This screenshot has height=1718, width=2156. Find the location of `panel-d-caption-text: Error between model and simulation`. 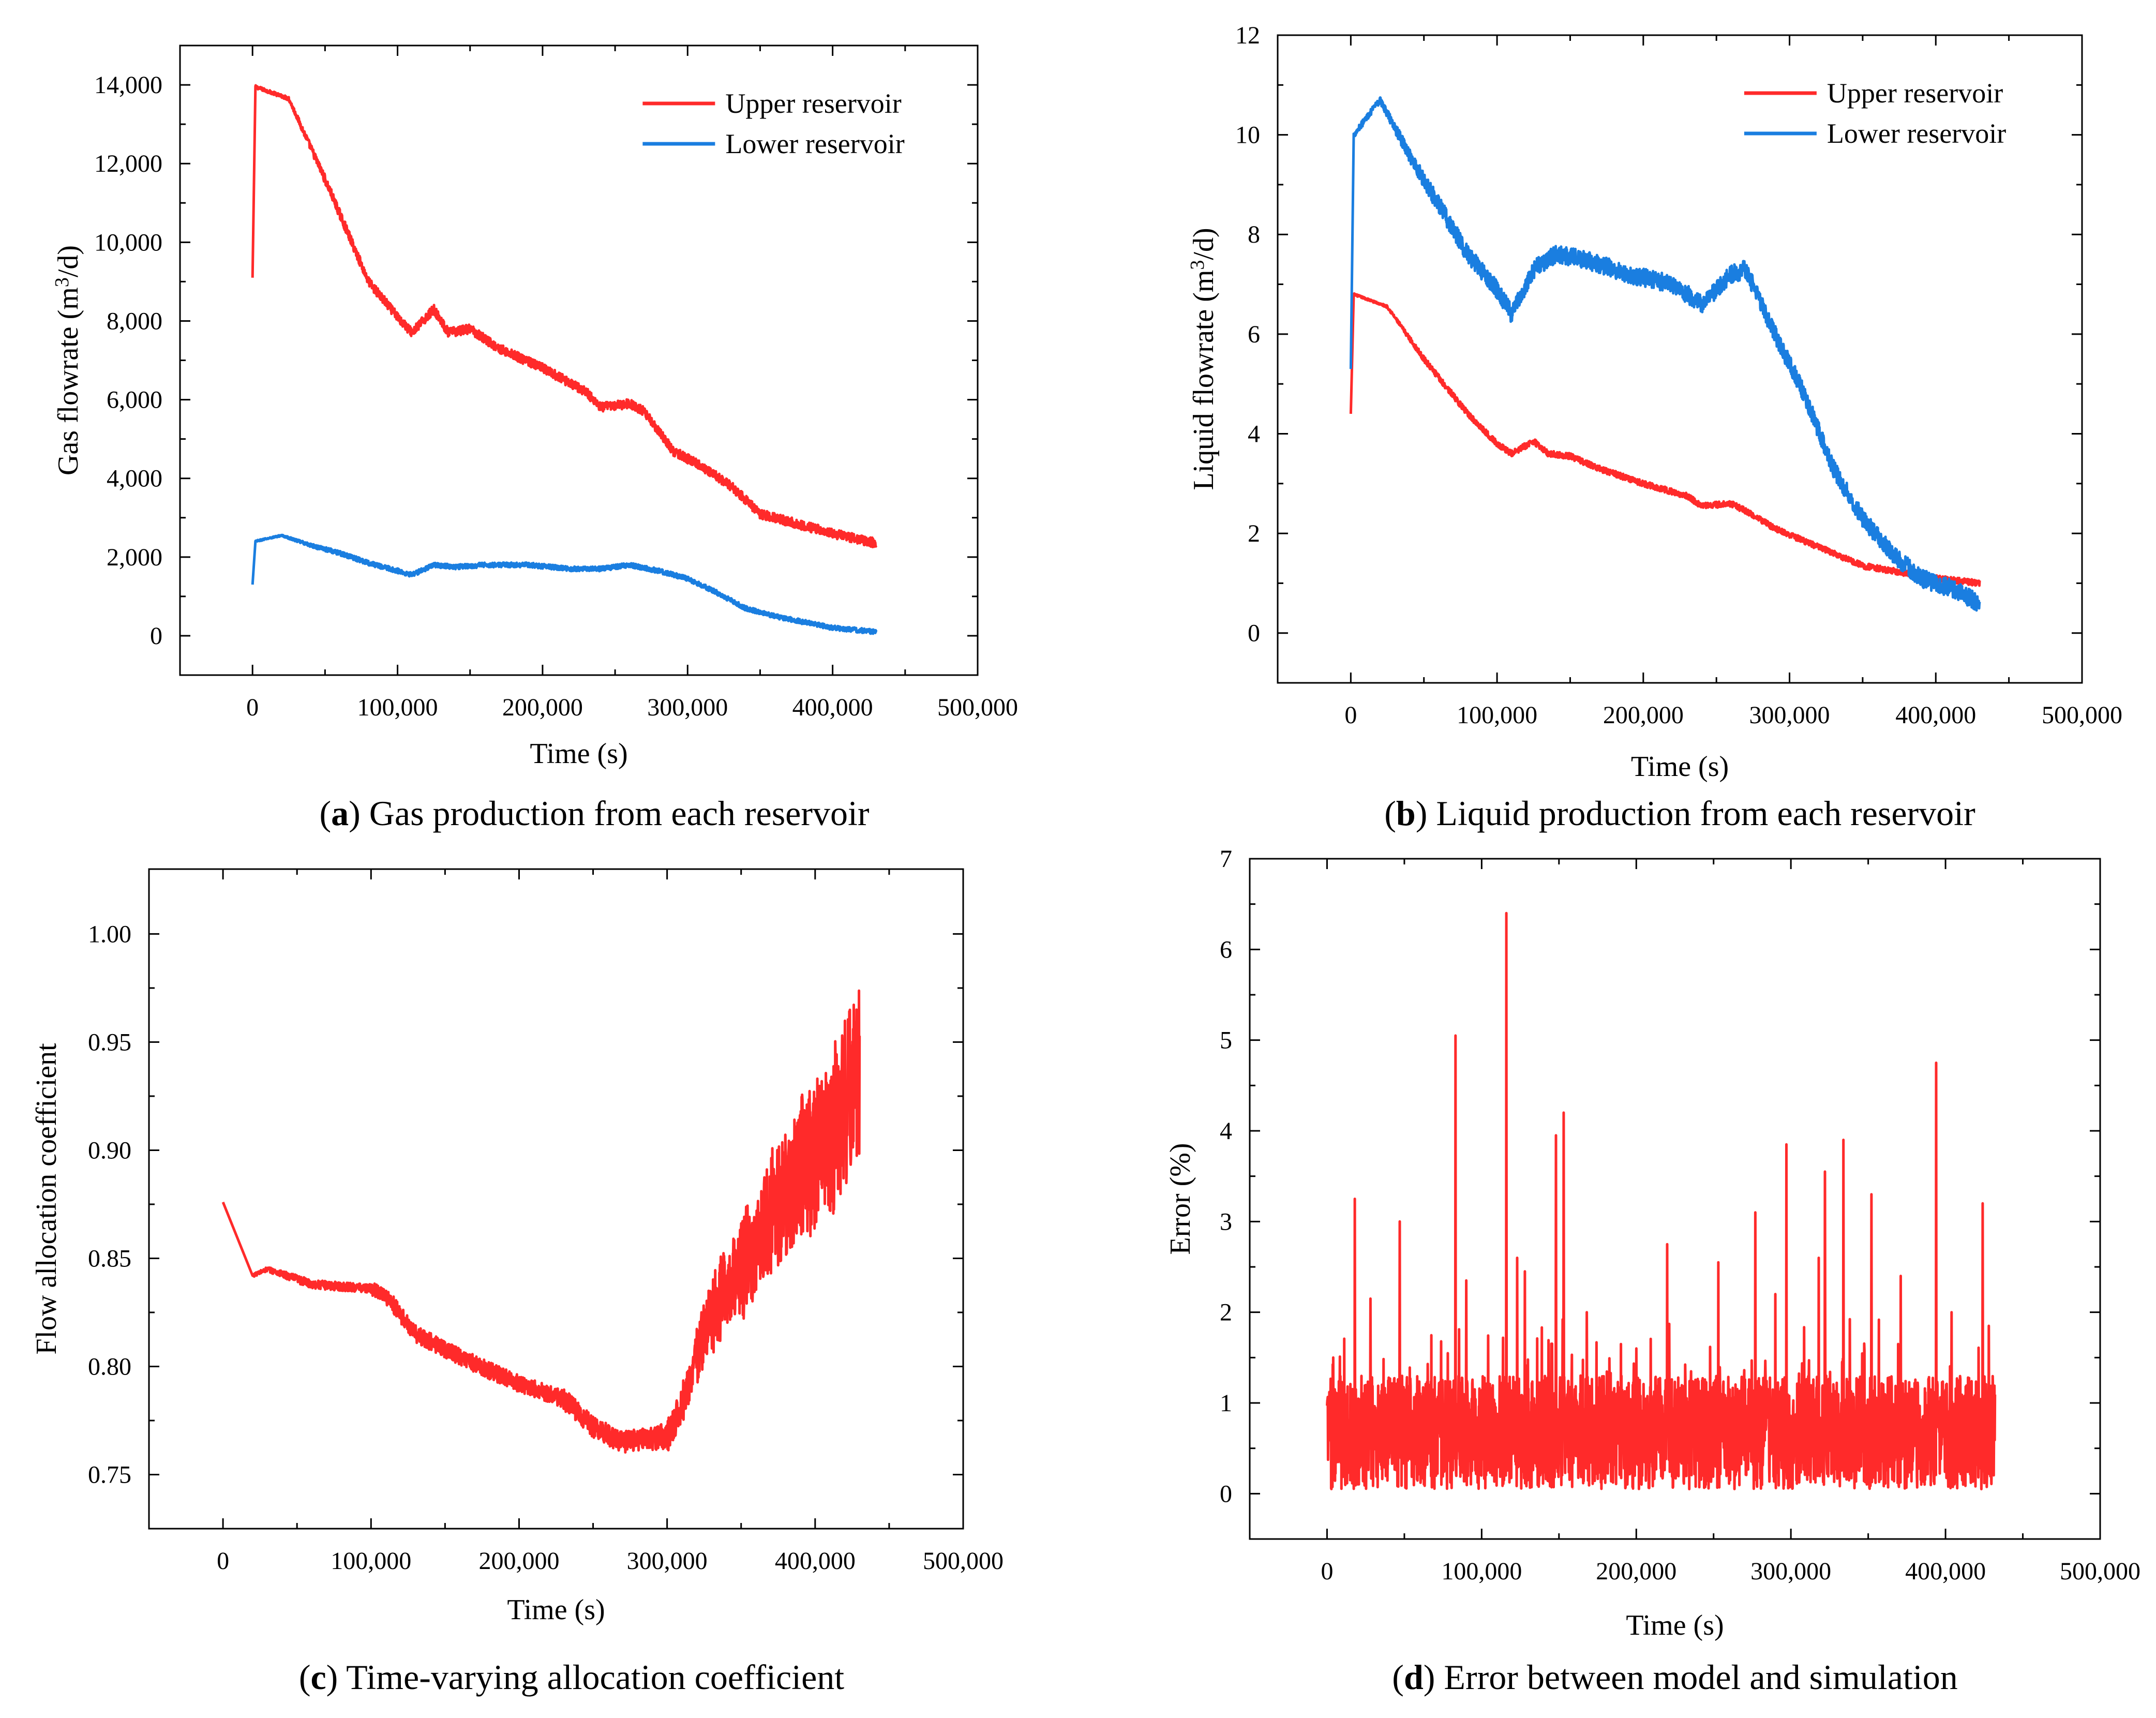

panel-d-caption-text: Error between model and simulation is located at coordinates (1700, 1677).